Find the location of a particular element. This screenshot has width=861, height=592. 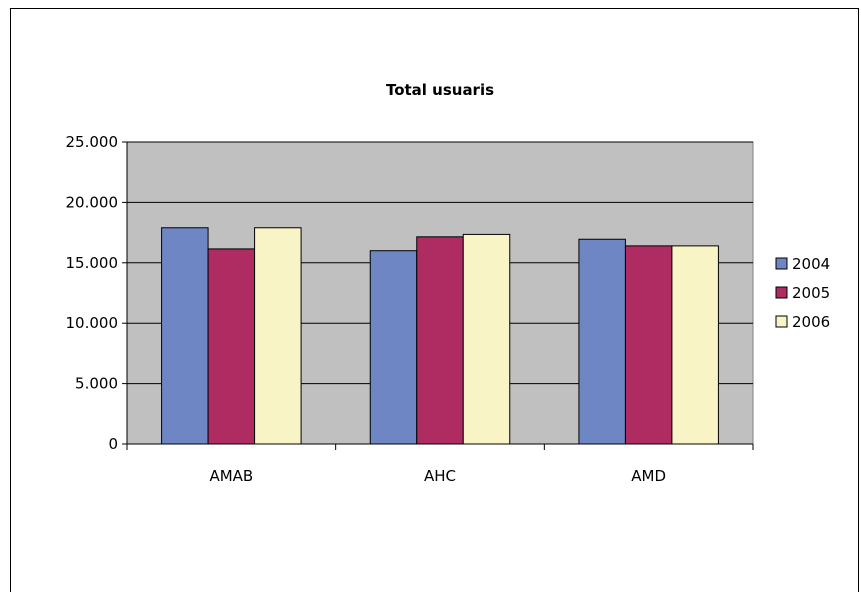

y-tick-label: 25.000 is located at coordinates (92, 142).